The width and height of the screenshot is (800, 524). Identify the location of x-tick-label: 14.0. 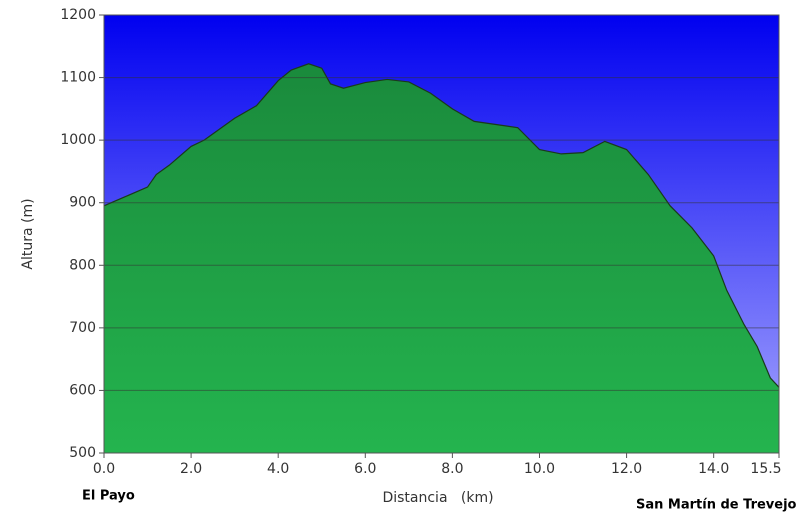
(713, 469).